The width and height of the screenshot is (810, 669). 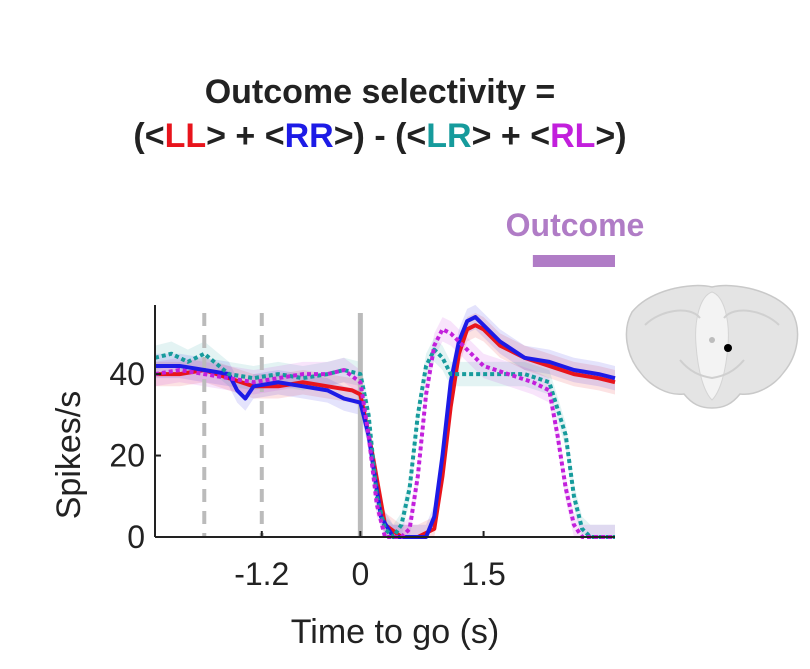 What do you see at coordinates (136, 537) in the screenshot?
I see `y-tick-label-0: 0` at bounding box center [136, 537].